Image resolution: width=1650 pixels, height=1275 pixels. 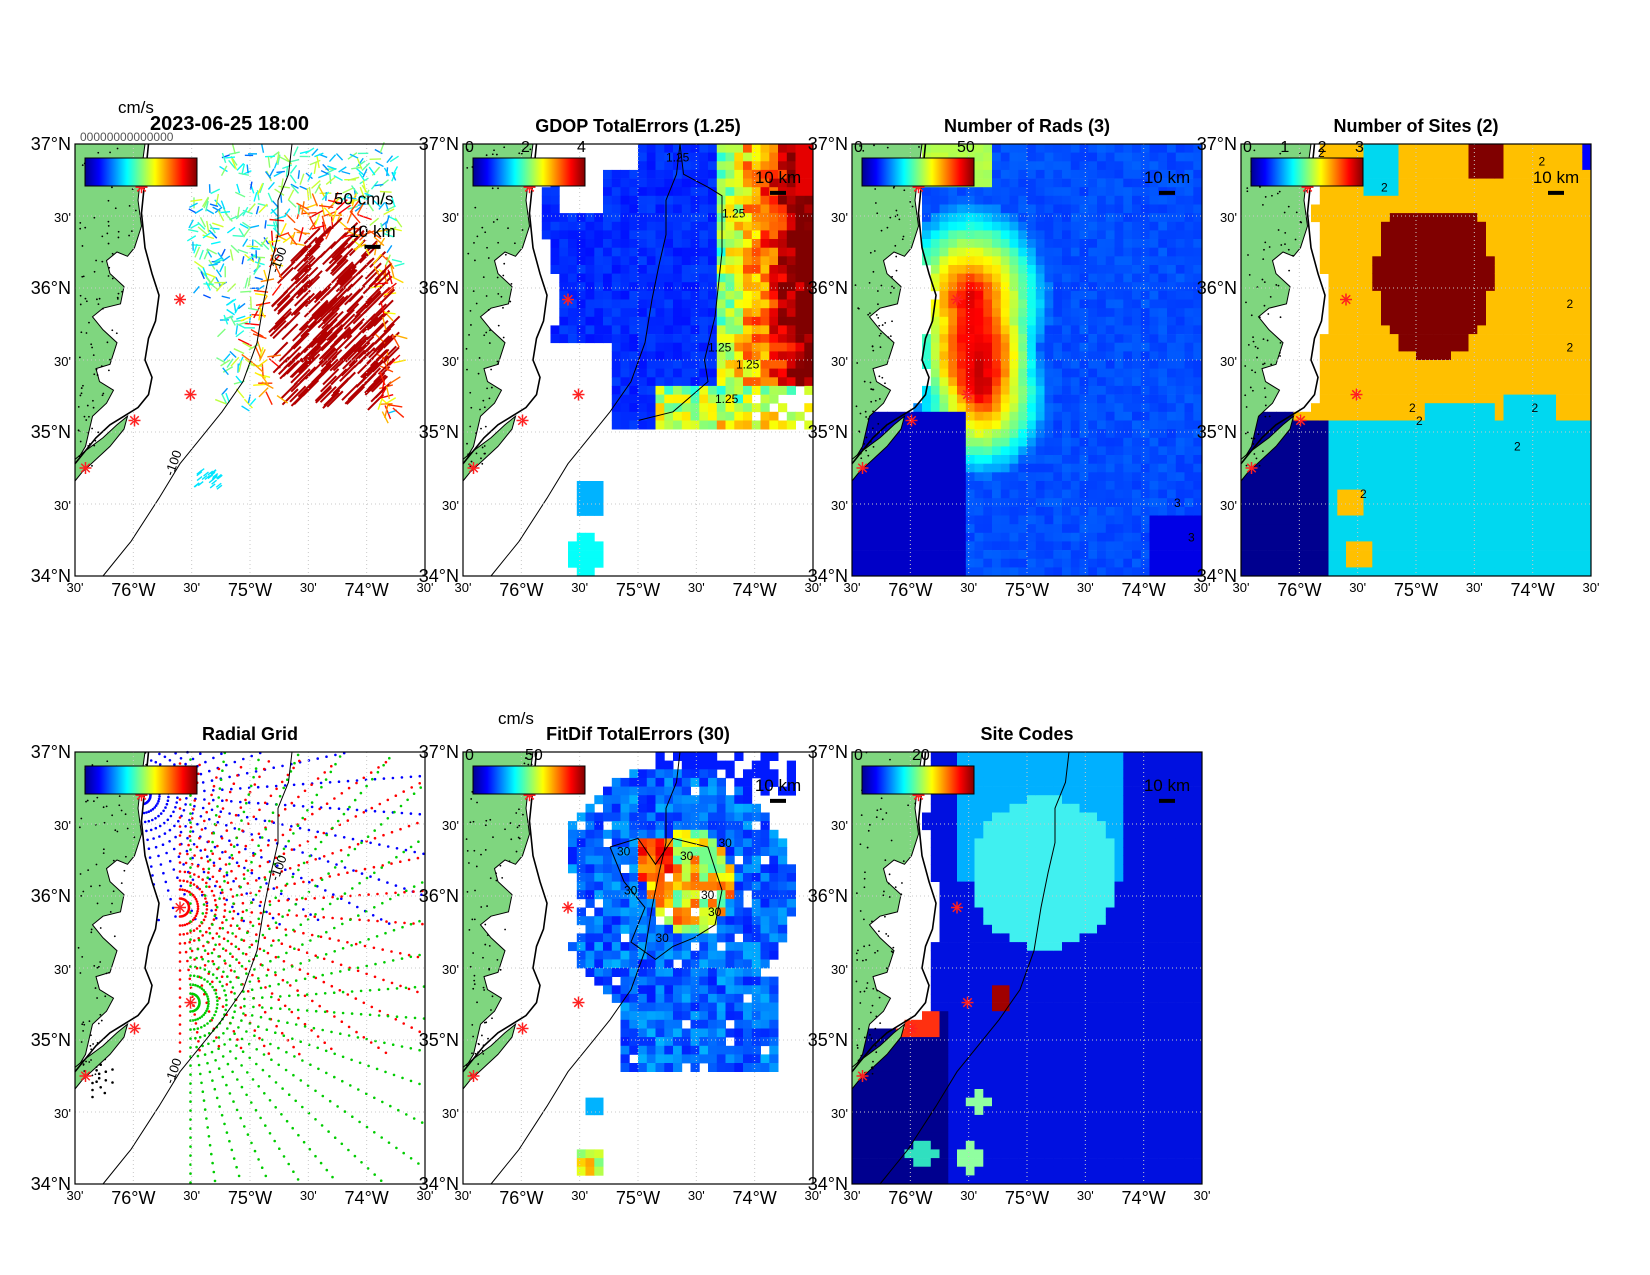 What do you see at coordinates (755, 590) in the screenshot?
I see `lon-tick-label: 74°W` at bounding box center [755, 590].